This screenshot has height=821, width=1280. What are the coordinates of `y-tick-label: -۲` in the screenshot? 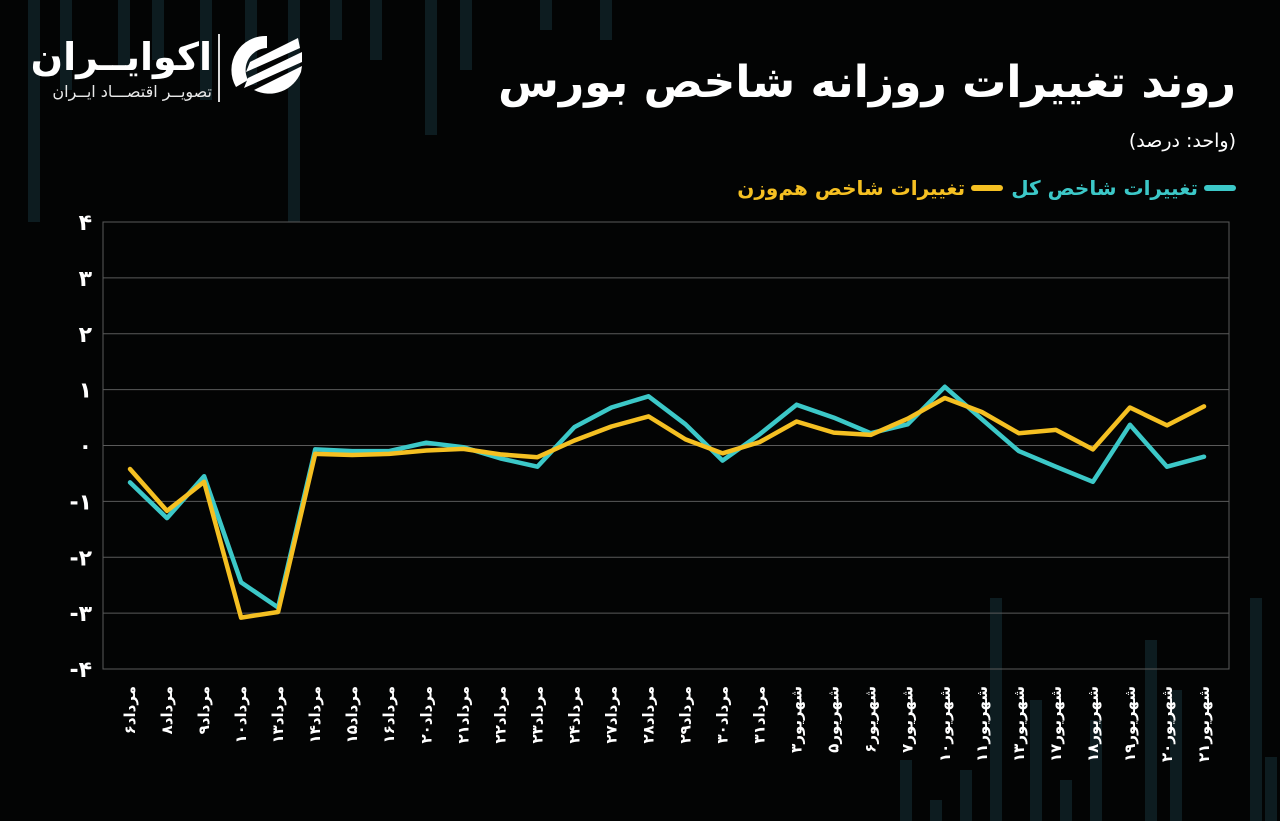 It's located at (80, 558).